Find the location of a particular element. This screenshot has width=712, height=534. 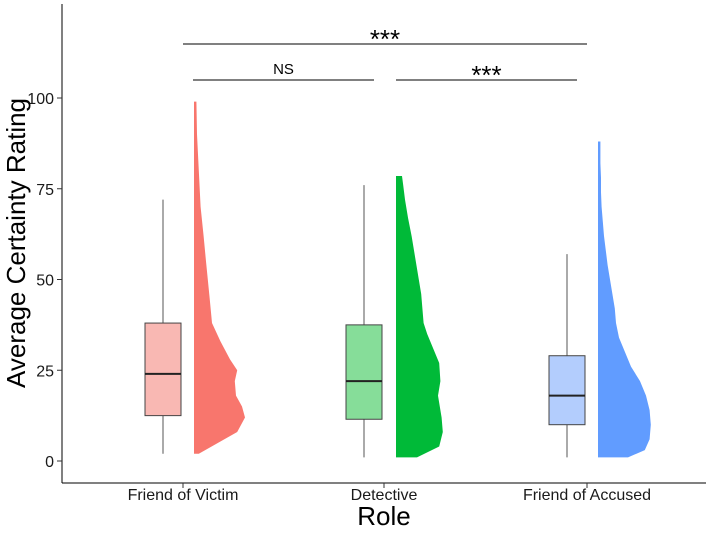

y-tick-label: 75 is located at coordinates (45, 190).